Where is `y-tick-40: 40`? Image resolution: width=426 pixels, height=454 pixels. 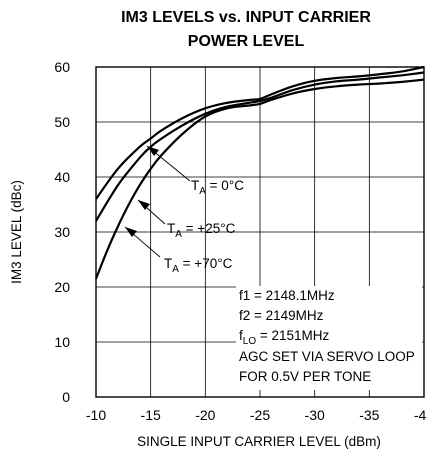 y-tick-40: 40 is located at coordinates (62, 177).